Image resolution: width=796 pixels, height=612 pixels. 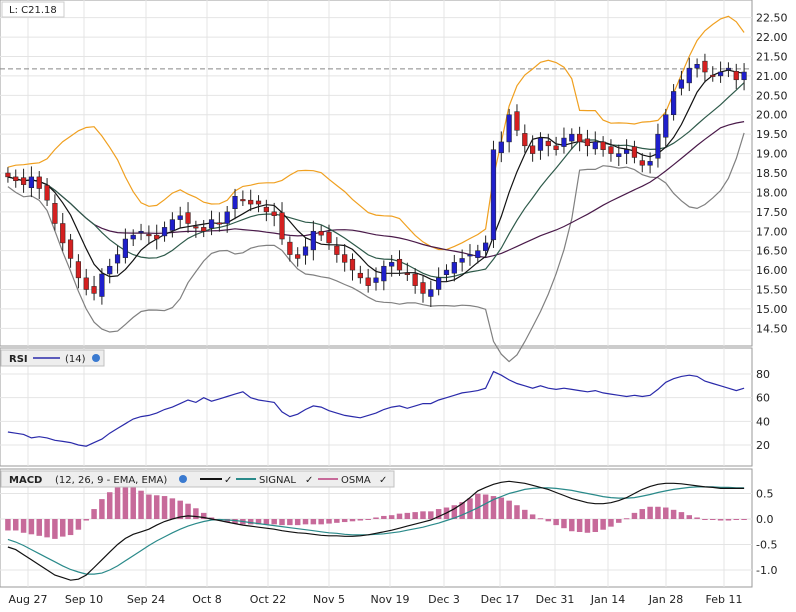 What do you see at coordinates (772, 18) in the screenshot?
I see `price-tick-label: 22.50` at bounding box center [772, 18].